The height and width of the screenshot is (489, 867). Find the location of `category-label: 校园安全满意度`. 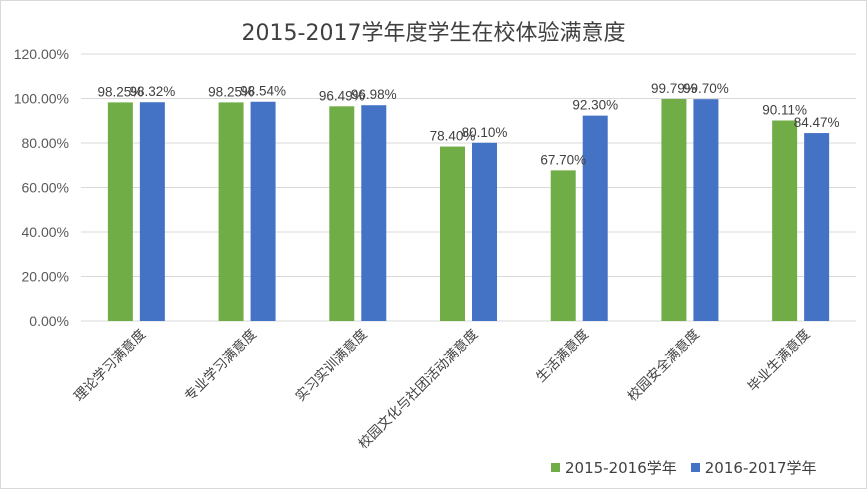

category-label: 校园安全满意度 is located at coordinates (663, 365).